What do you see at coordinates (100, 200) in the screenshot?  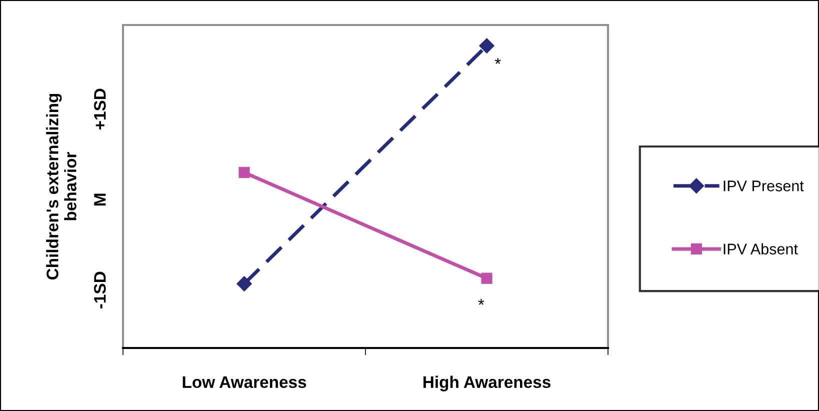 I see `y-tick-label: M` at bounding box center [100, 200].